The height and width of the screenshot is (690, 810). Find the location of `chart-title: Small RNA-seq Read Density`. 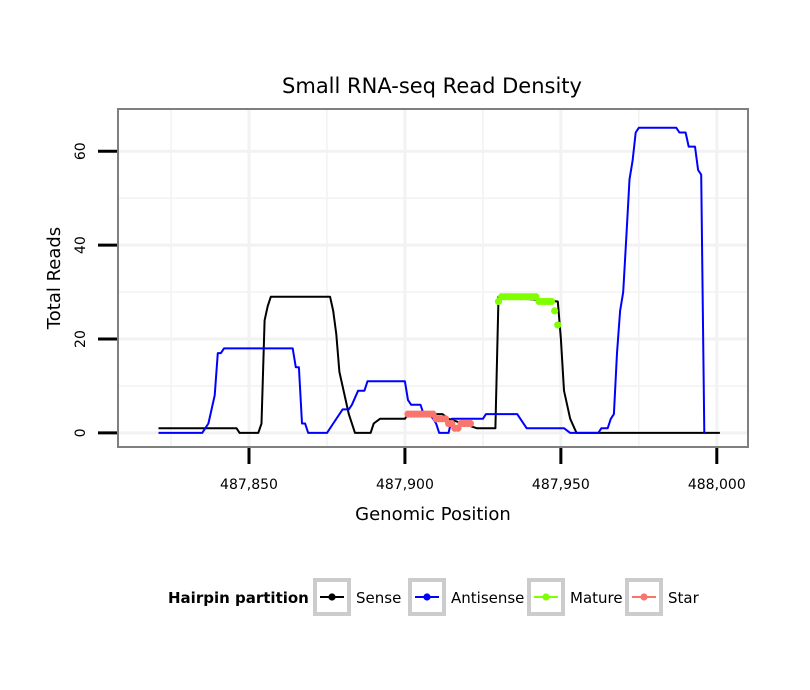

chart-title: Small RNA-seq Read Density is located at coordinates (432, 86).